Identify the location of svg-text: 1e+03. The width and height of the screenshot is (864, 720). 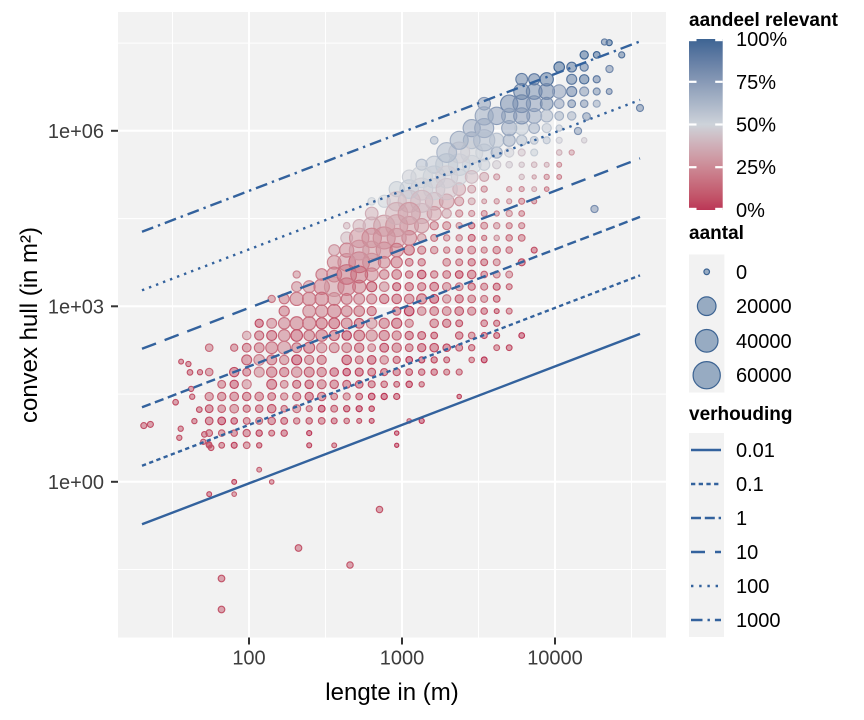
(76, 307).